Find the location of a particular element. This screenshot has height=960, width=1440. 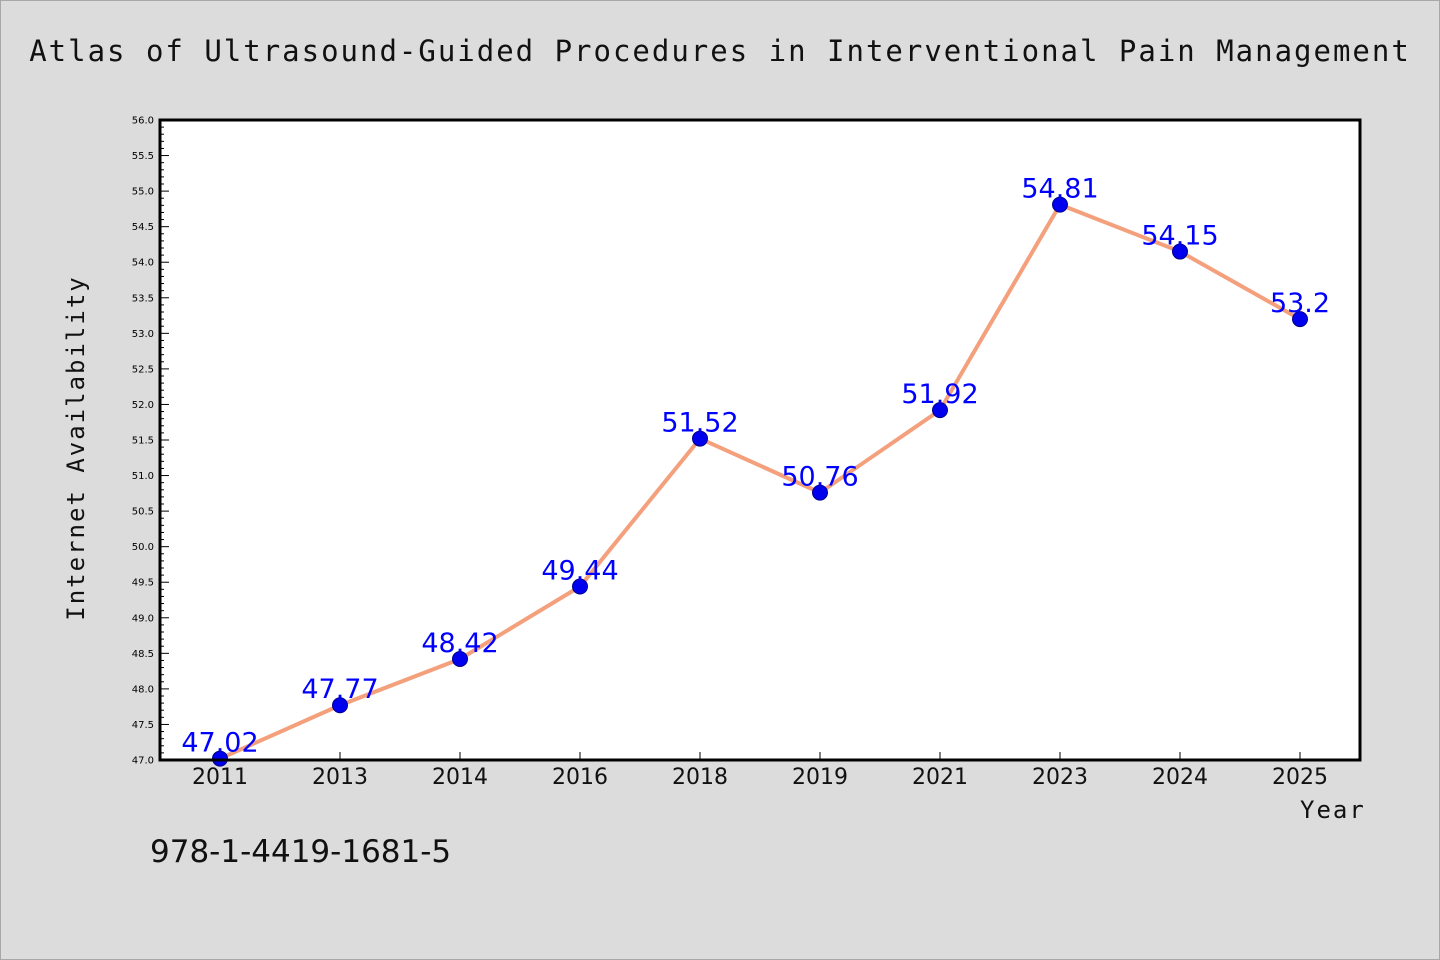

isbn-text: 978-1-4419-1681-5 is located at coordinates (301, 852).